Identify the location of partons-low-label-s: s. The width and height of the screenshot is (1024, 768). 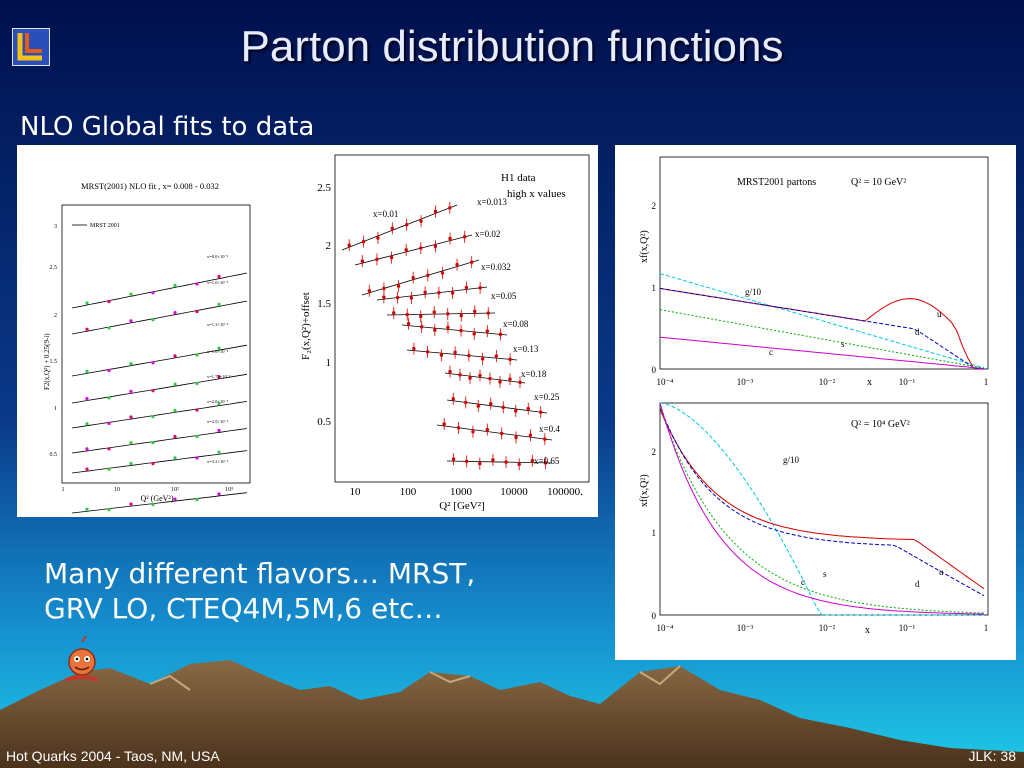
(843, 344).